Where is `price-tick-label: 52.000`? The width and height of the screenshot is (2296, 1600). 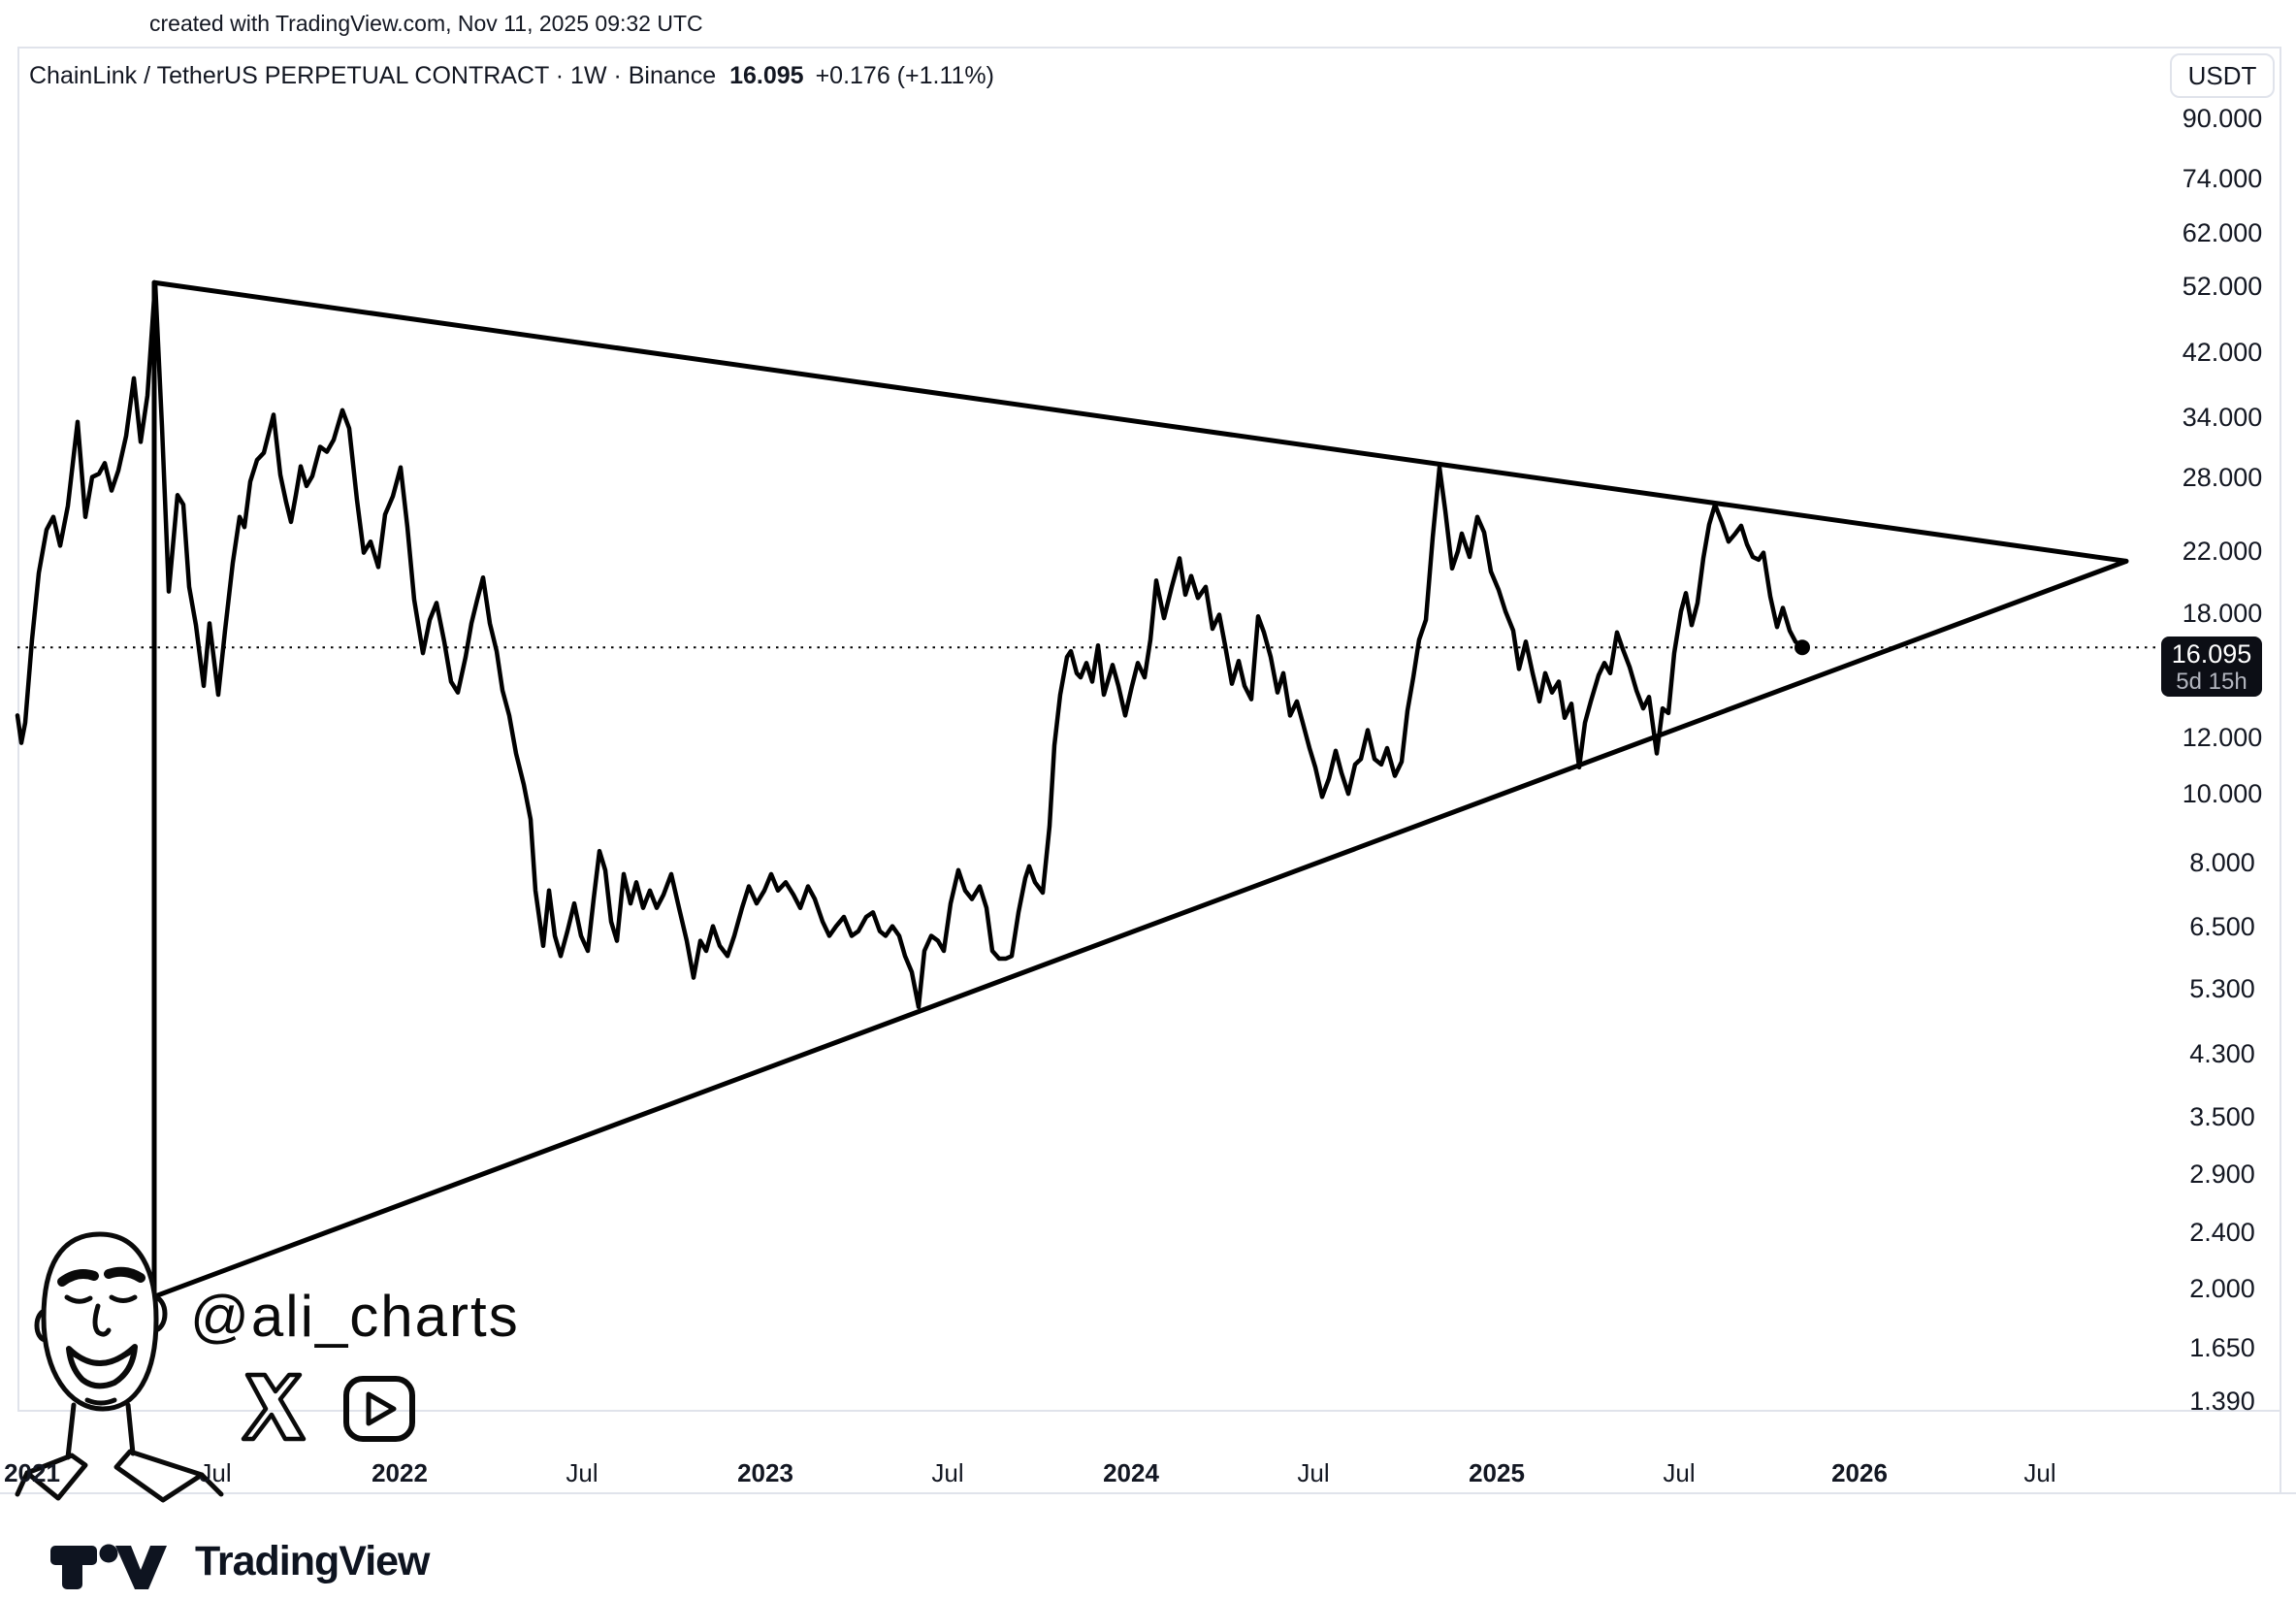 price-tick-label: 52.000 is located at coordinates (2222, 287).